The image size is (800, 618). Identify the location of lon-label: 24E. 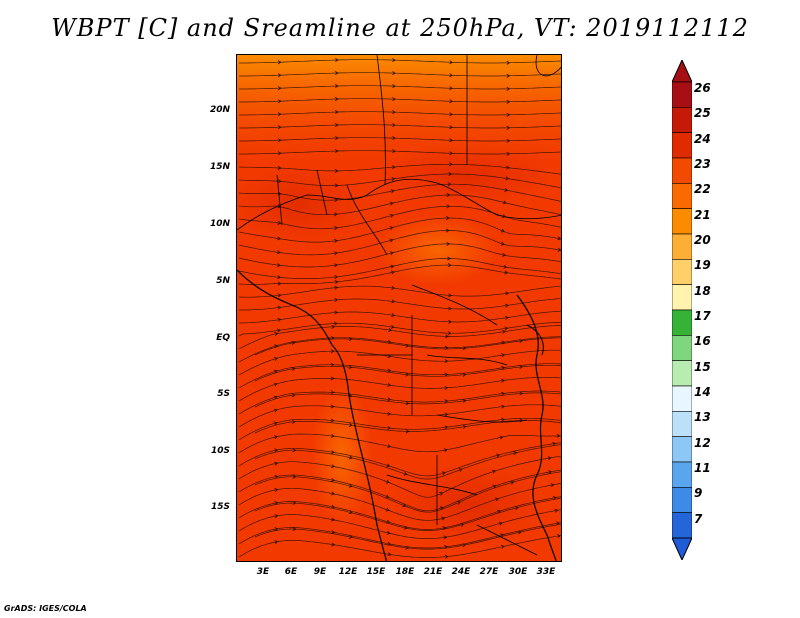
(461, 572).